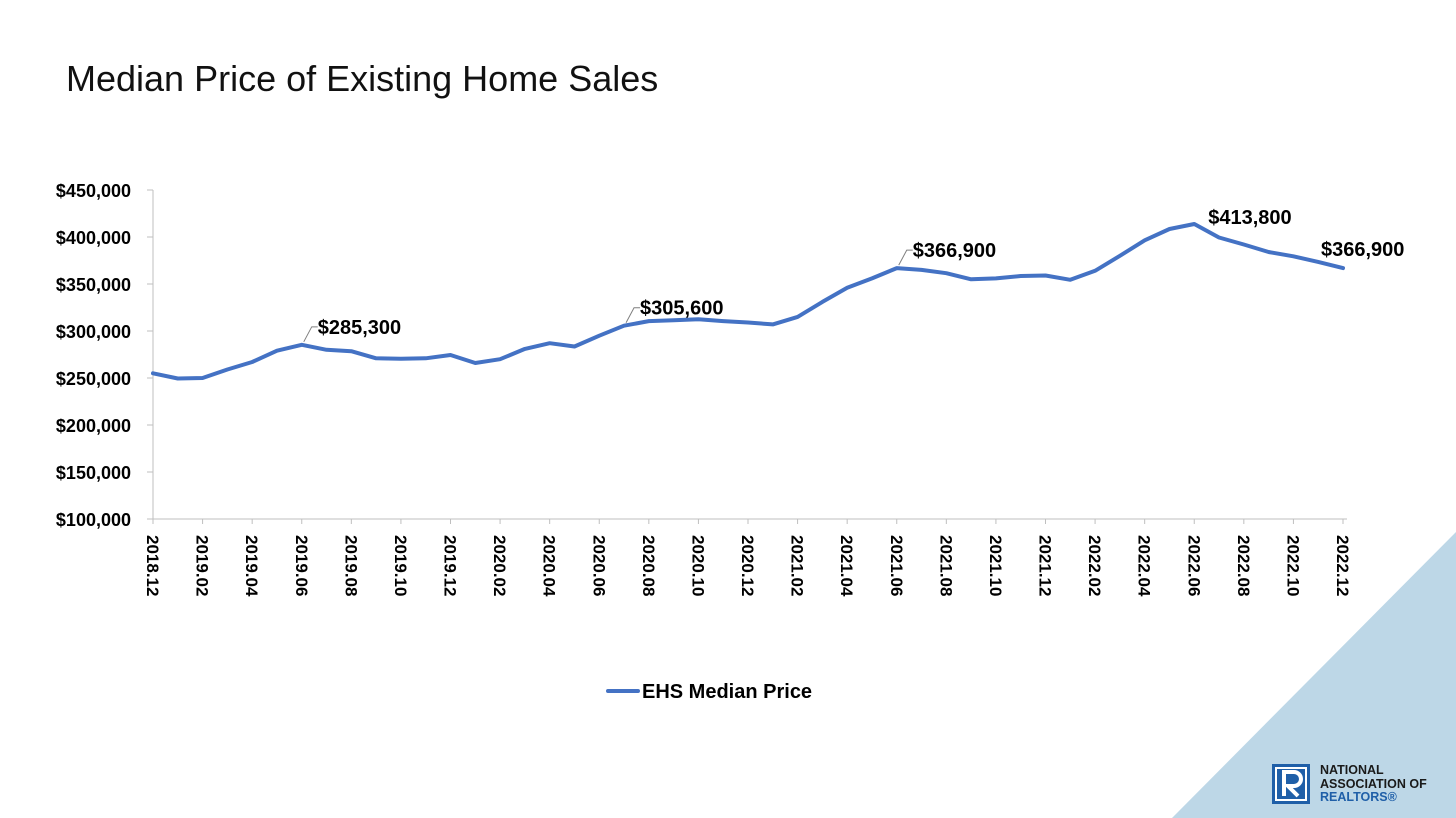 The height and width of the screenshot is (818, 1456). I want to click on chart-title: Median Price of Existing Home Sales, so click(362, 78).